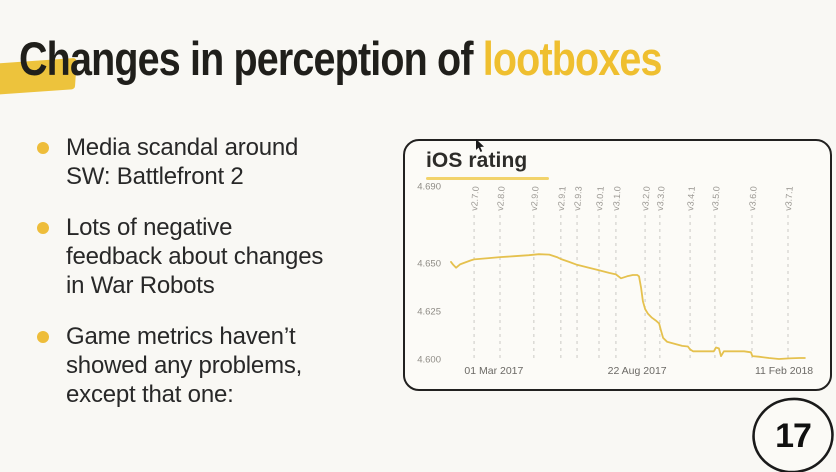 This screenshot has height=472, width=836. I want to click on bullet-text: Media scandal around SW: Battlefront 2, so click(182, 162).